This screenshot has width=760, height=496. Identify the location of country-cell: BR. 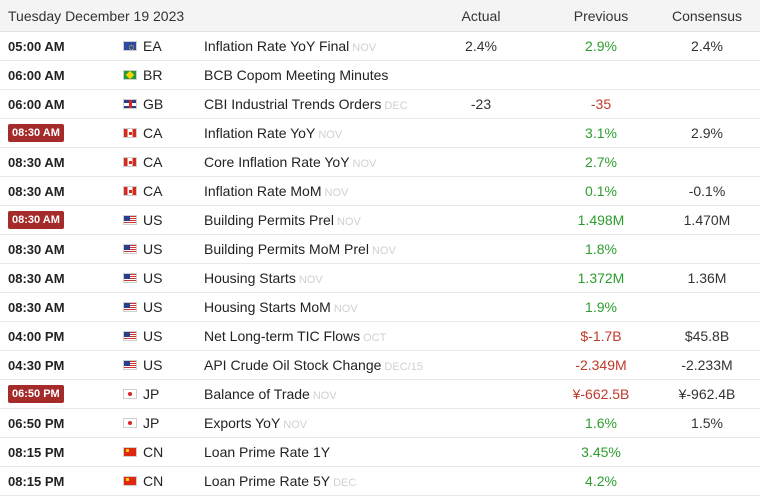
(161, 75).